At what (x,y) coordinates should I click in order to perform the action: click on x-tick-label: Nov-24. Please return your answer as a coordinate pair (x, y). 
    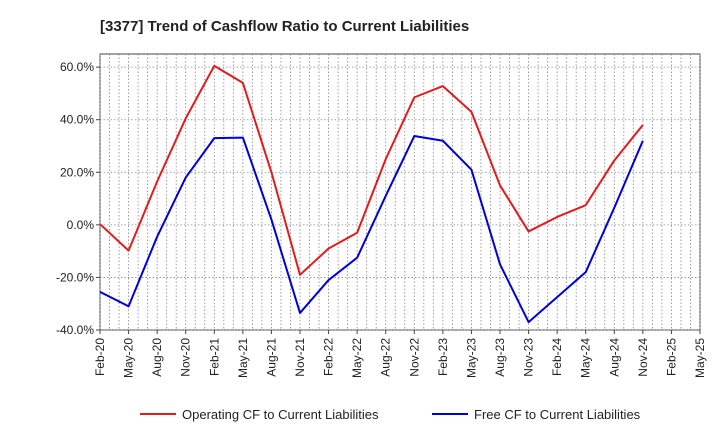
    Looking at the image, I should click on (643, 357).